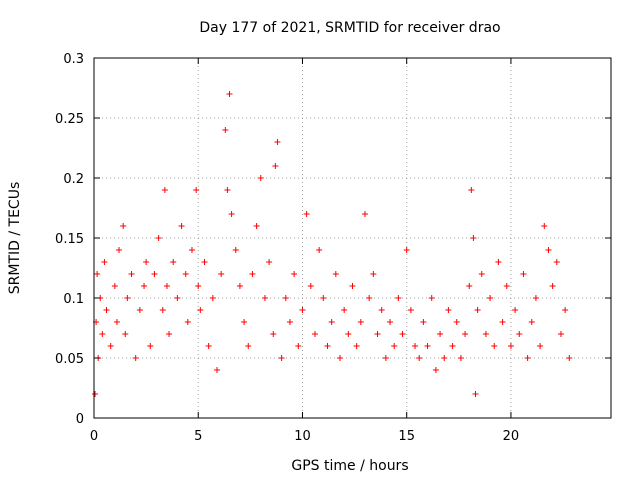 The width and height of the screenshot is (640, 480). I want to click on y-tick-label: 0.3, so click(73, 59).